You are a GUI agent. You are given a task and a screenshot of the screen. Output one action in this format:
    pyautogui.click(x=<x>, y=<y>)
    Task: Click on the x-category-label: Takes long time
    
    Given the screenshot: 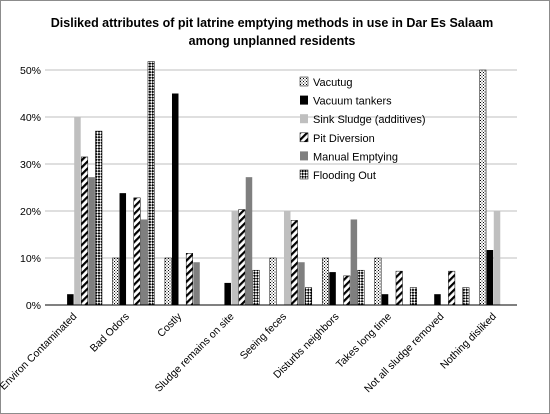 What is the action you would take?
    pyautogui.click(x=364, y=341)
    